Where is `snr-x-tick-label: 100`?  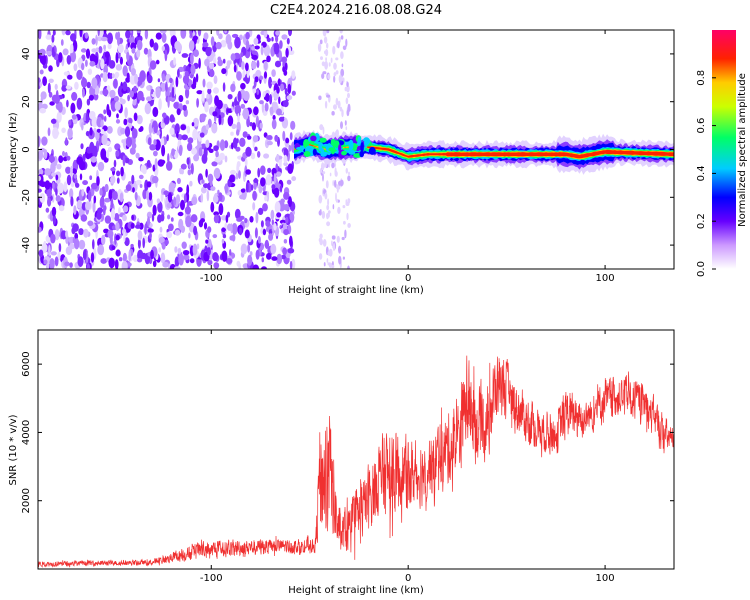
snr-x-tick-label: 100 is located at coordinates (605, 578).